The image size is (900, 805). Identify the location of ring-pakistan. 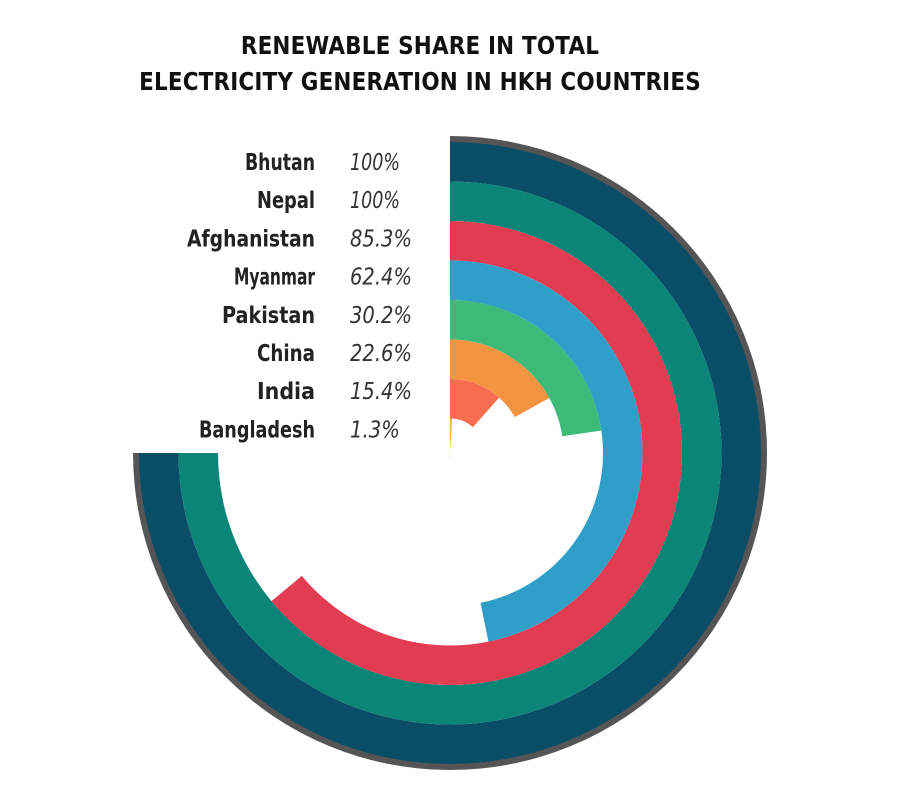
(526, 368).